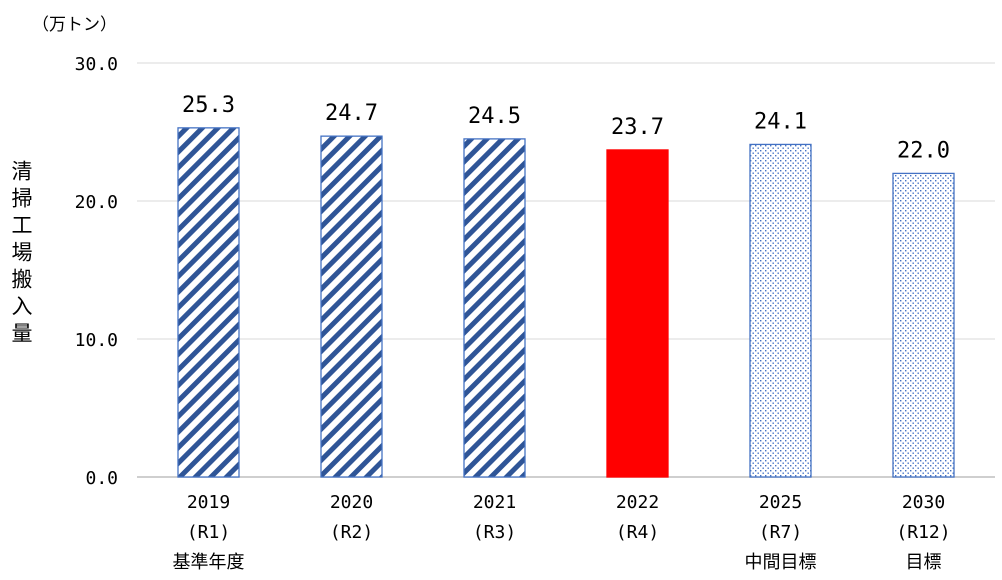  I want to click on bar-2022, so click(637, 313).